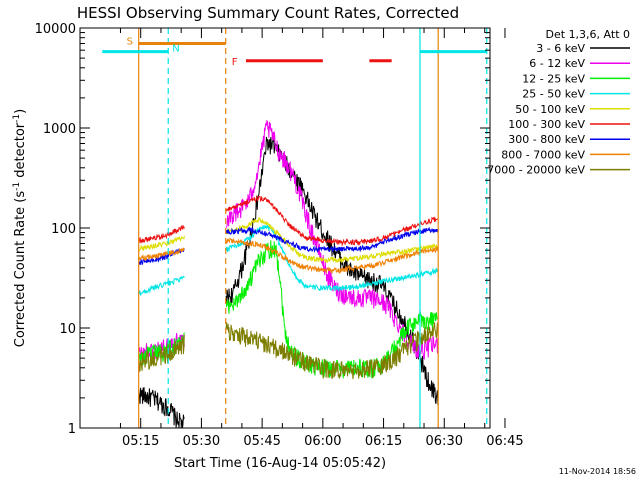 This screenshot has height=480, width=640. What do you see at coordinates (536, 170) in the screenshot?
I see `legend-label-8: 7000 - 20000 keV` at bounding box center [536, 170].